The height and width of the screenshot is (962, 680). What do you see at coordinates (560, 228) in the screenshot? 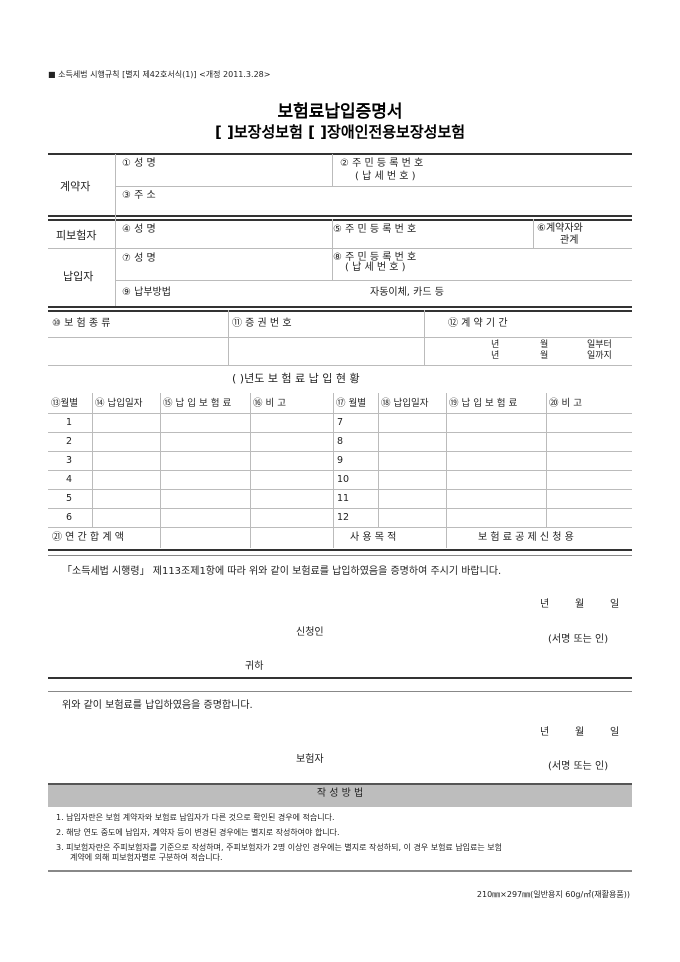
I see `relation-label: ⑥계약자와` at bounding box center [560, 228].